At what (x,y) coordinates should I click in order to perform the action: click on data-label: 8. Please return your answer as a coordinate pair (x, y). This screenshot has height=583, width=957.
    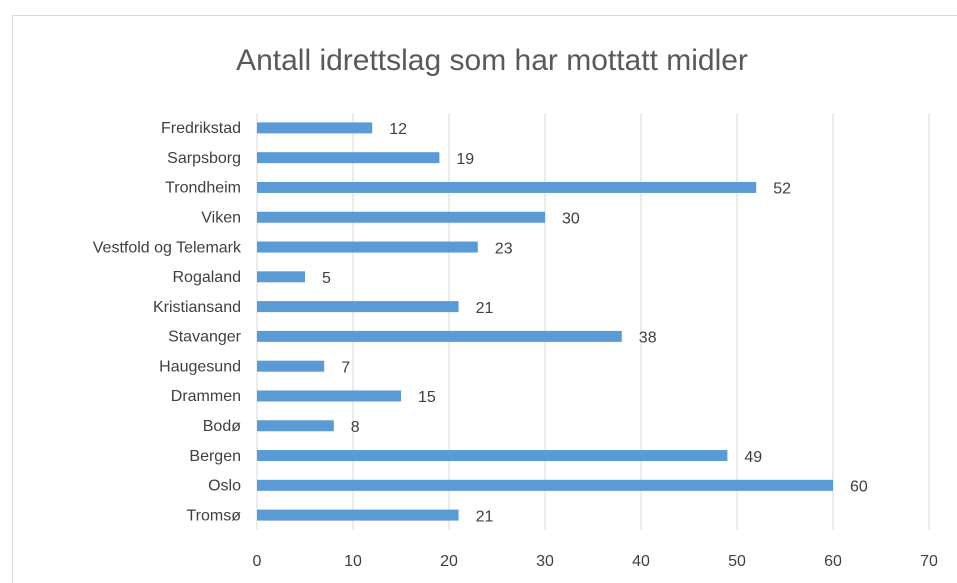
    Looking at the image, I should click on (355, 427).